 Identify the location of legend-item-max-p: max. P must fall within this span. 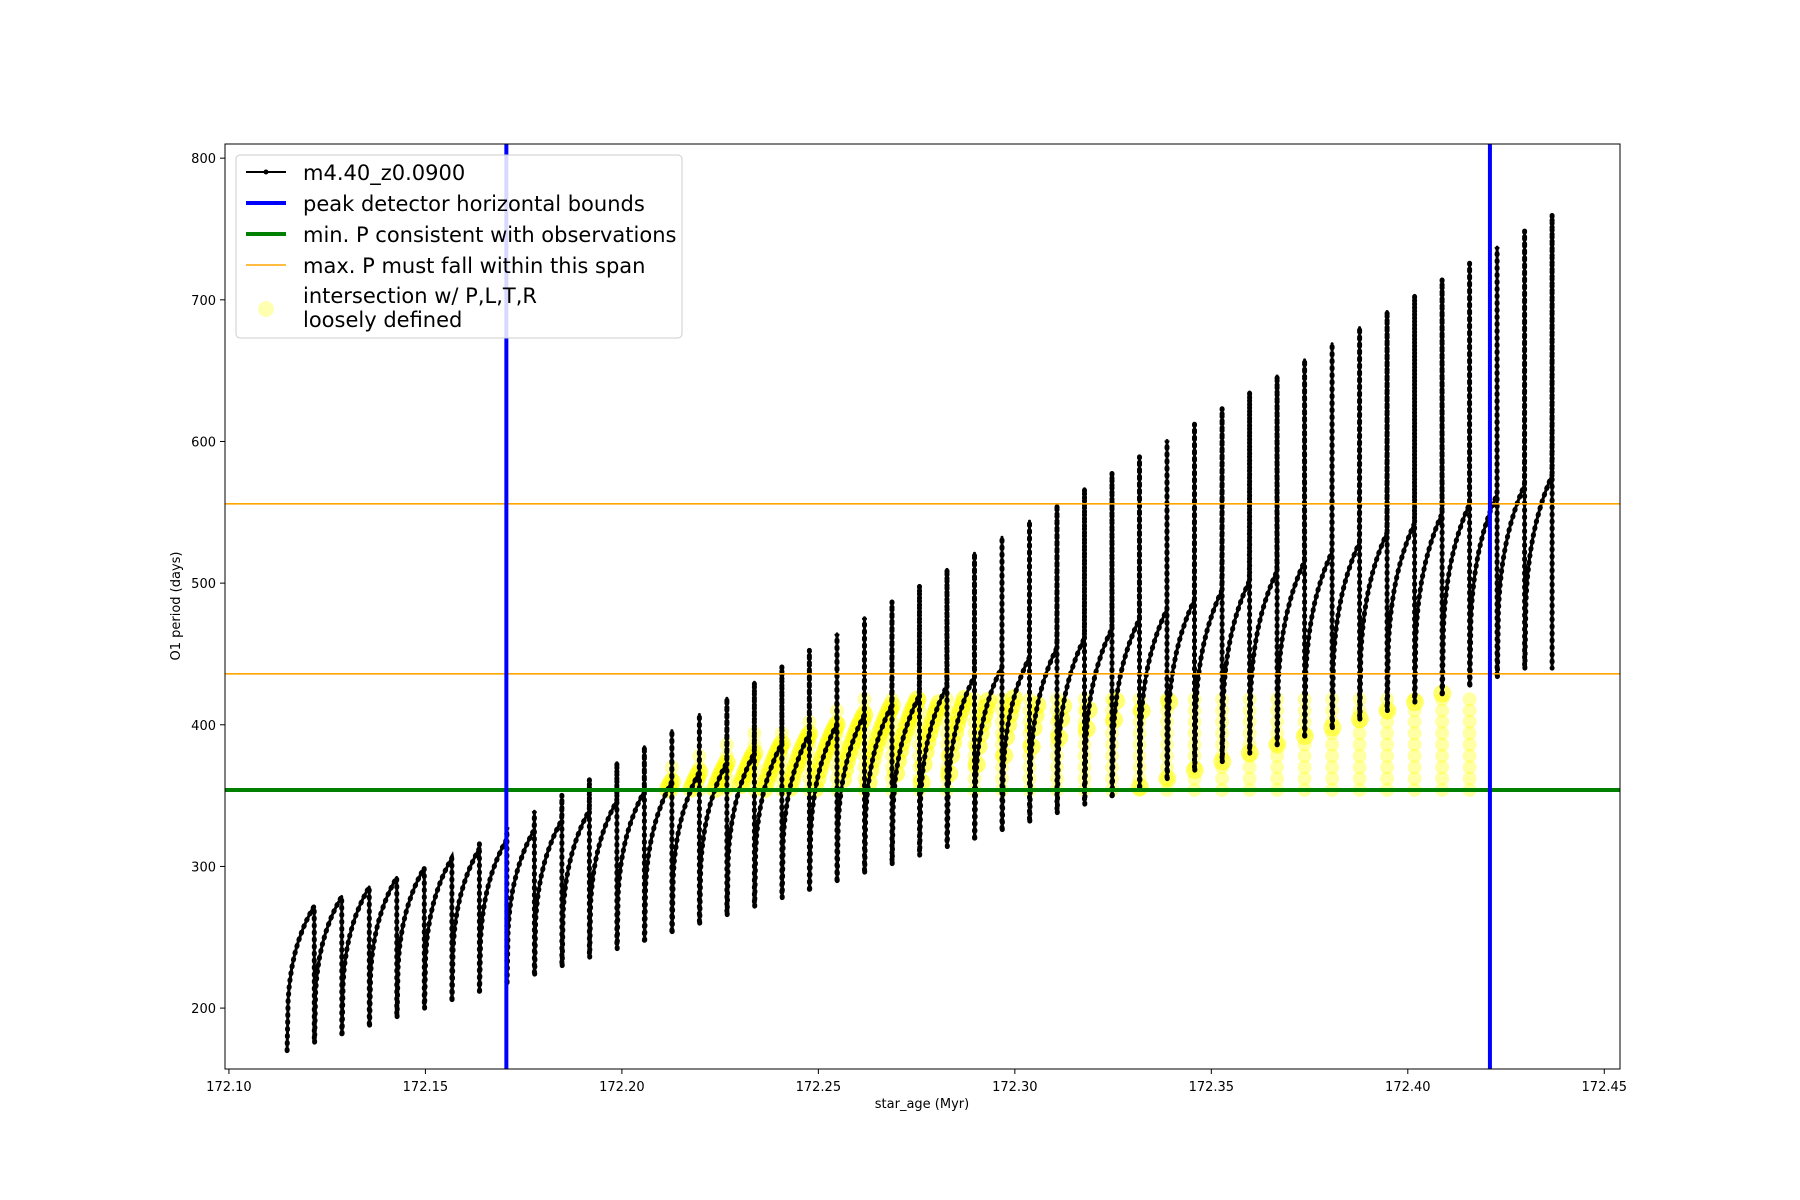
(445, 266).